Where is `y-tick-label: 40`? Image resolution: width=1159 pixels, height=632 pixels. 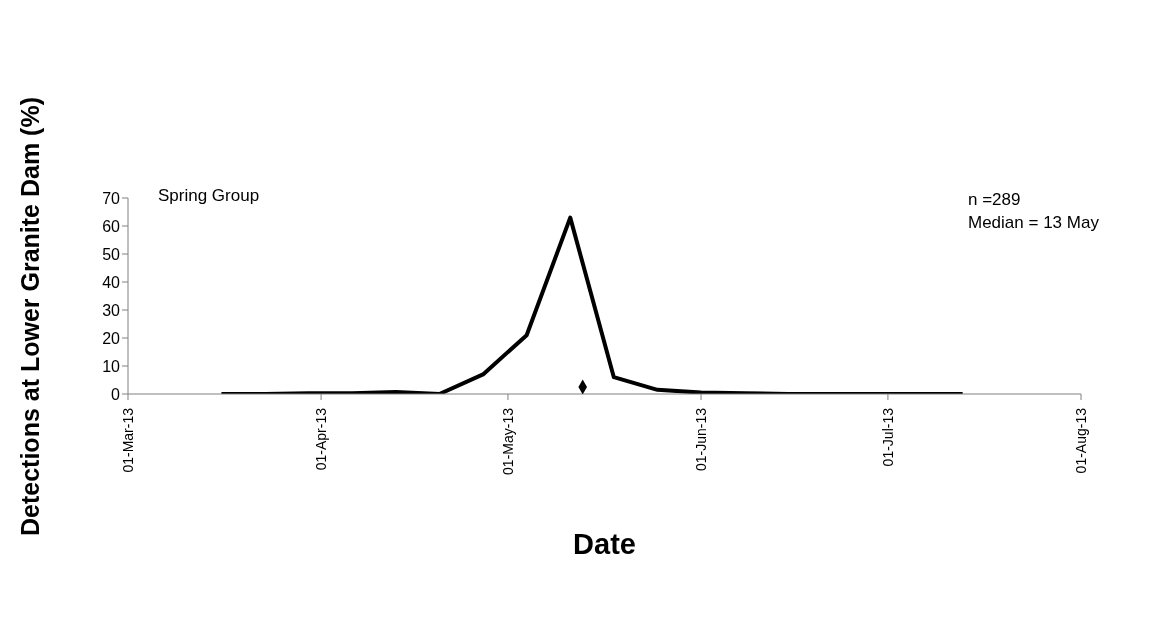
y-tick-label: 40 is located at coordinates (111, 282).